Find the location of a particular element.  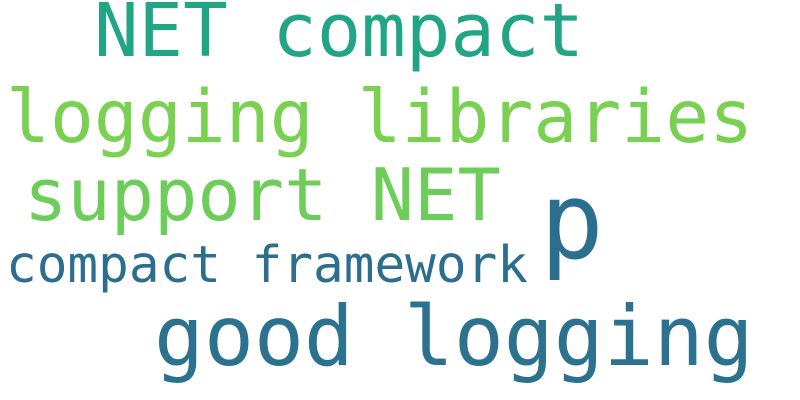

word-support-net: support NET is located at coordinates (262, 195).